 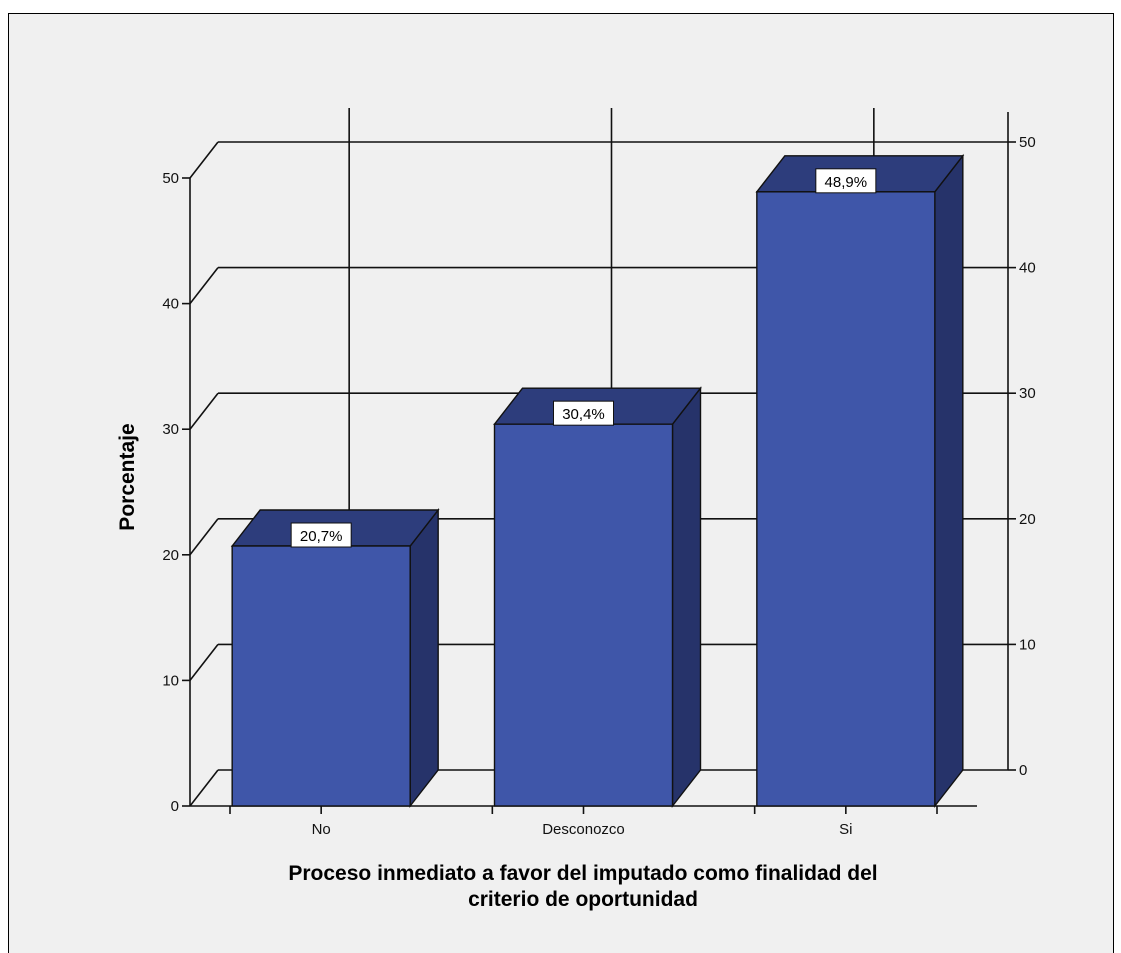 What do you see at coordinates (845, 829) in the screenshot?
I see `x-tick-label: Si` at bounding box center [845, 829].